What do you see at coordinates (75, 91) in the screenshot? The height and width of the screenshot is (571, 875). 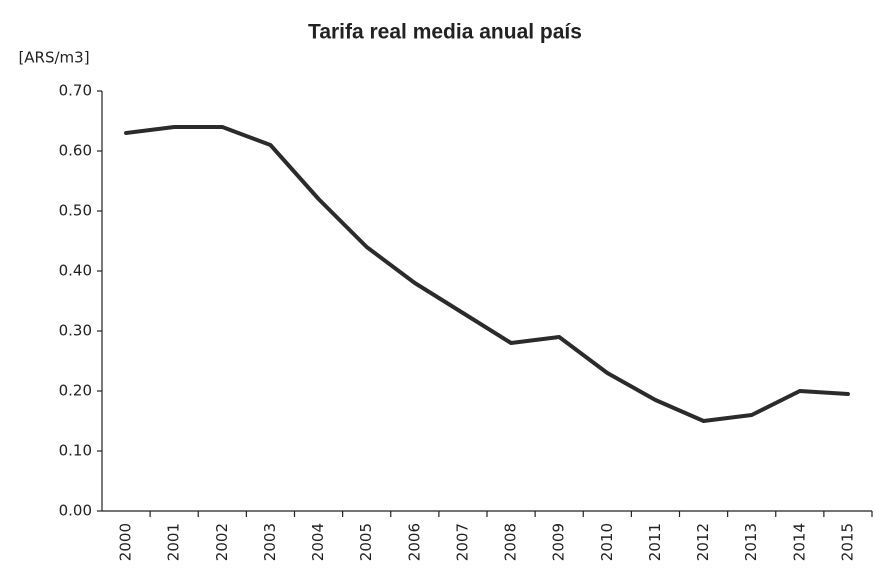 I see `y-tick-label: 0.70` at bounding box center [75, 91].